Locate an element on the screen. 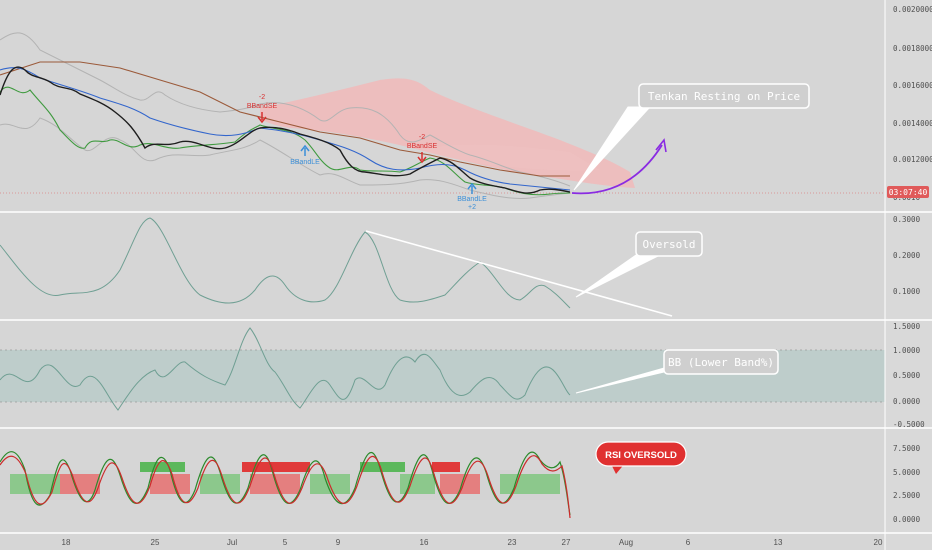 The height and width of the screenshot is (550, 932). rsi-ytick-1: 7.5000 is located at coordinates (907, 448).